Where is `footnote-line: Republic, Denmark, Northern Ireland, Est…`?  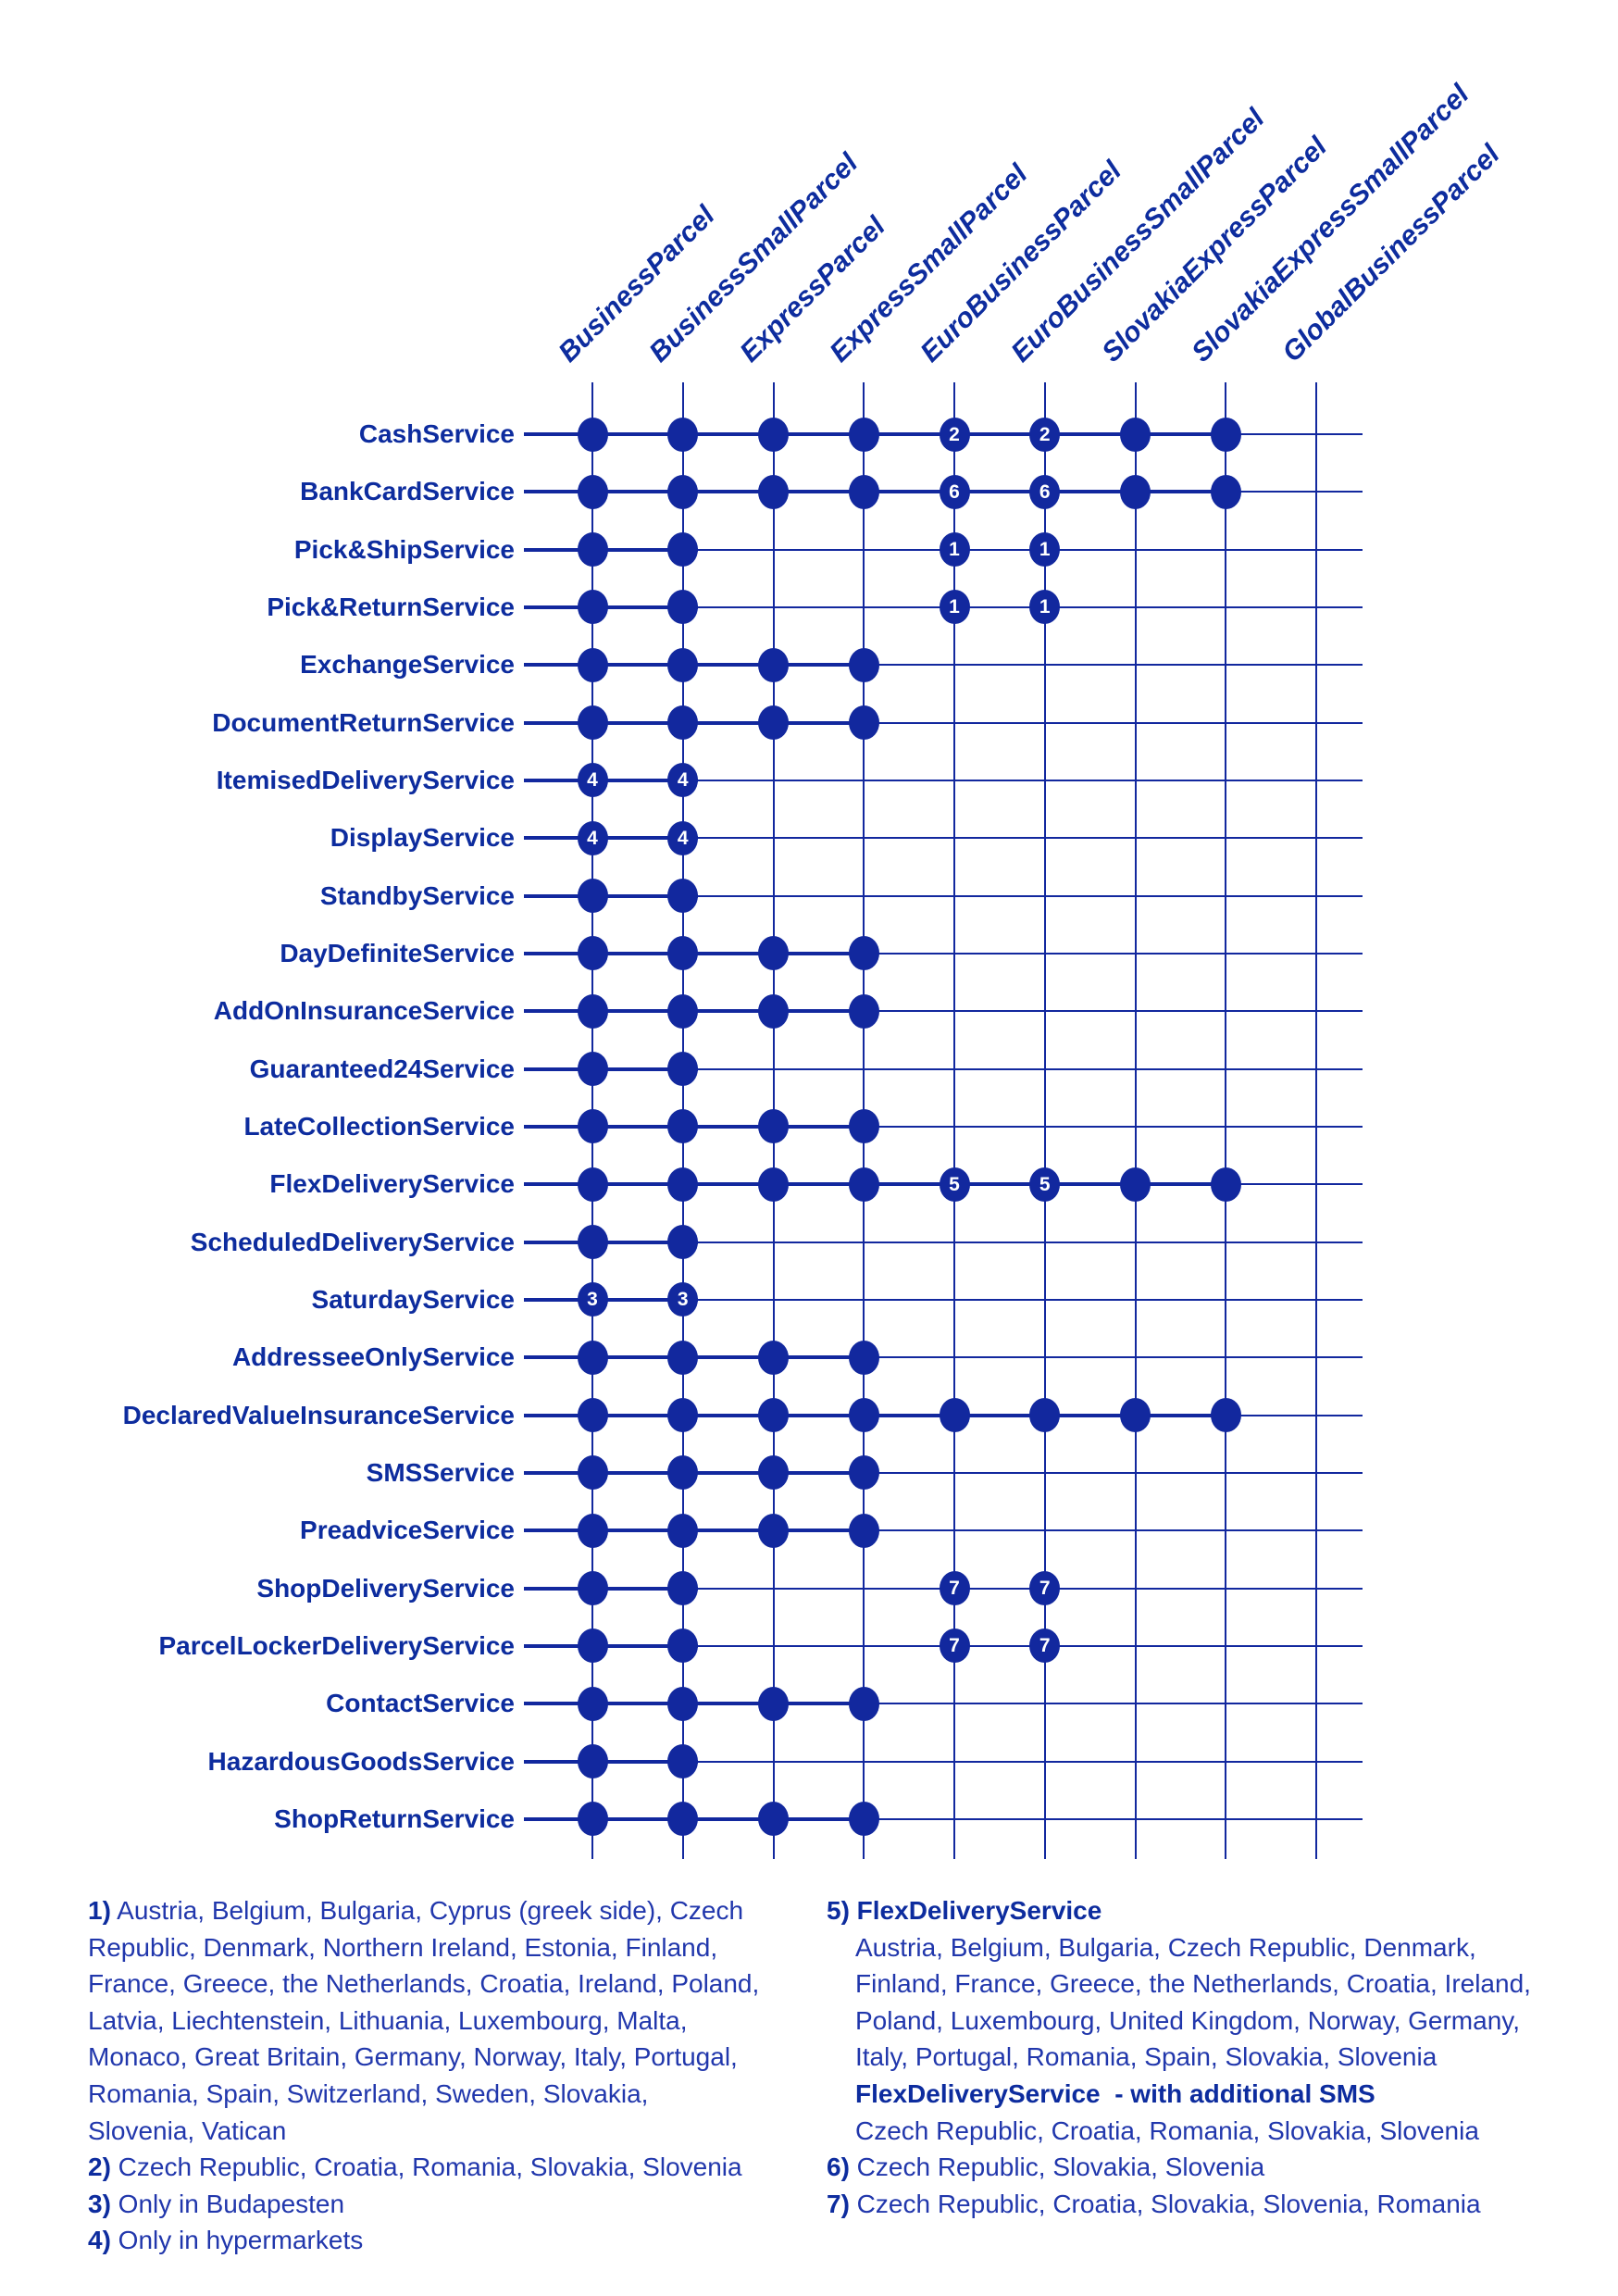 footnote-line: Republic, Denmark, Northern Ireland, Est… is located at coordinates (403, 1947).